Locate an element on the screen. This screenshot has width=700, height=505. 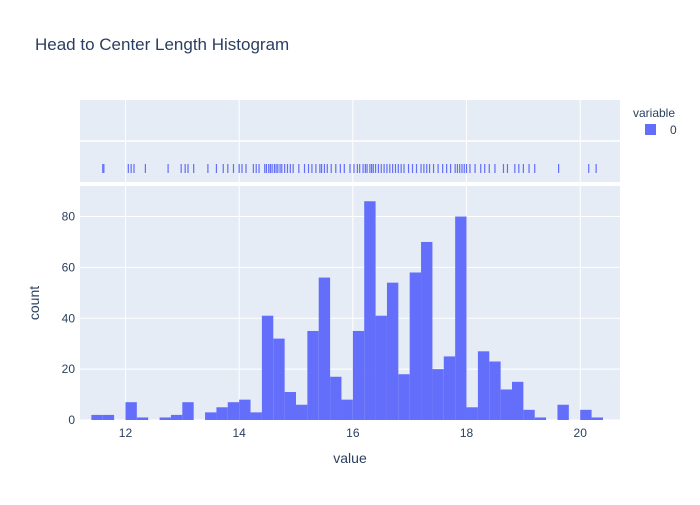
x-tick-label: 18 is located at coordinates (467, 433).